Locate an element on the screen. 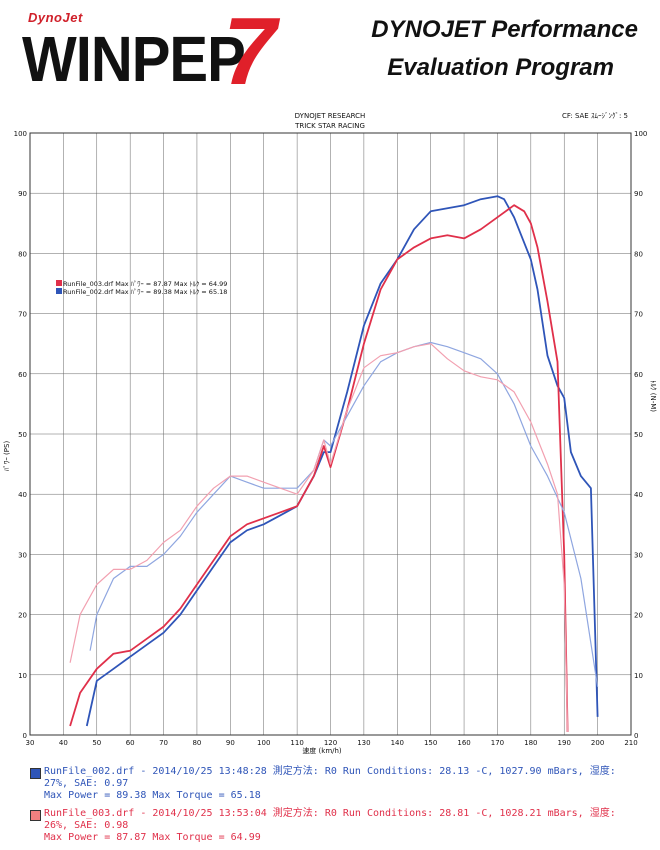 The width and height of the screenshot is (660, 850). x-tick-label: 180 is located at coordinates (530, 743).